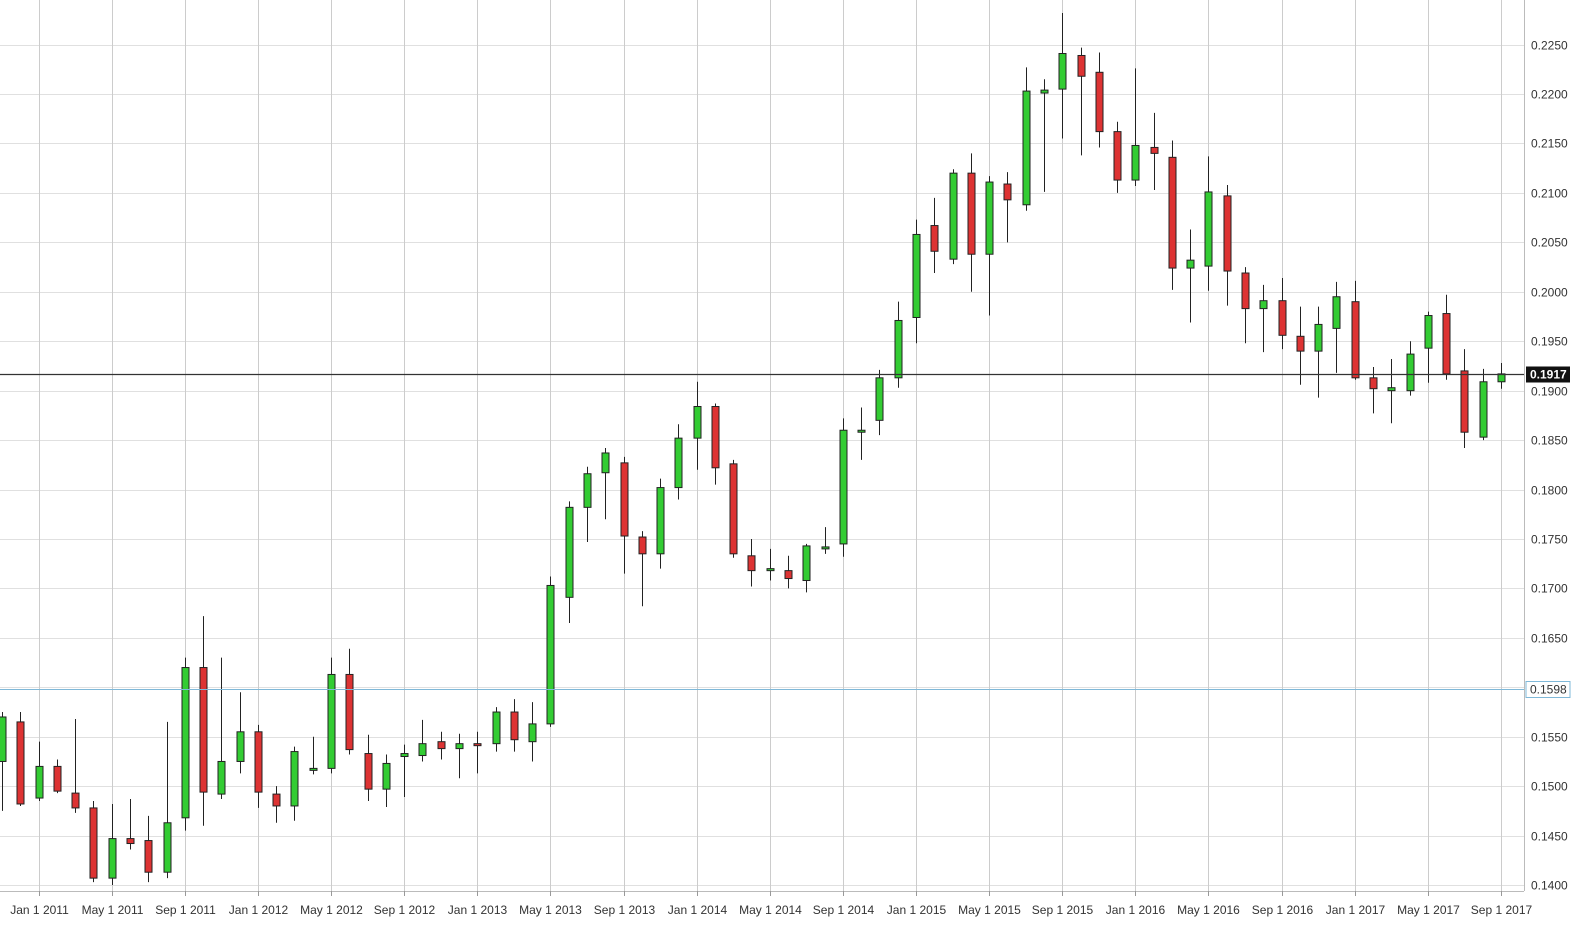 Image resolution: width=1596 pixels, height=939 pixels. Describe the element at coordinates (1549, 837) in the screenshot. I see `y-tick-label: 0.1450` at that location.